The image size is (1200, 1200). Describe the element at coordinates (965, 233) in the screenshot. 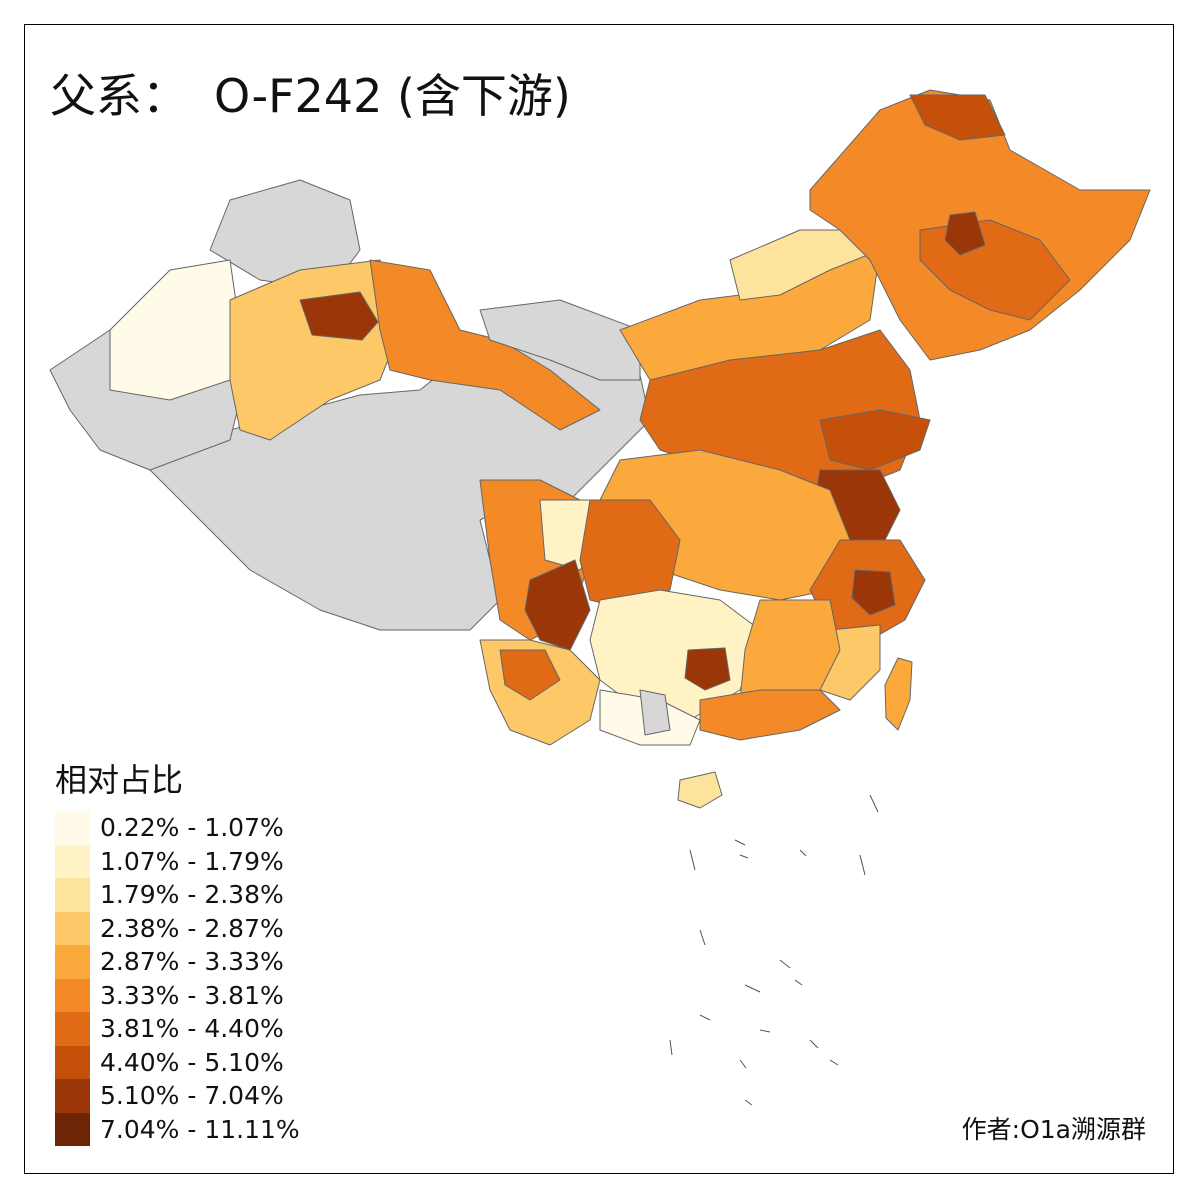

I see `region-northeast-darkest` at that location.